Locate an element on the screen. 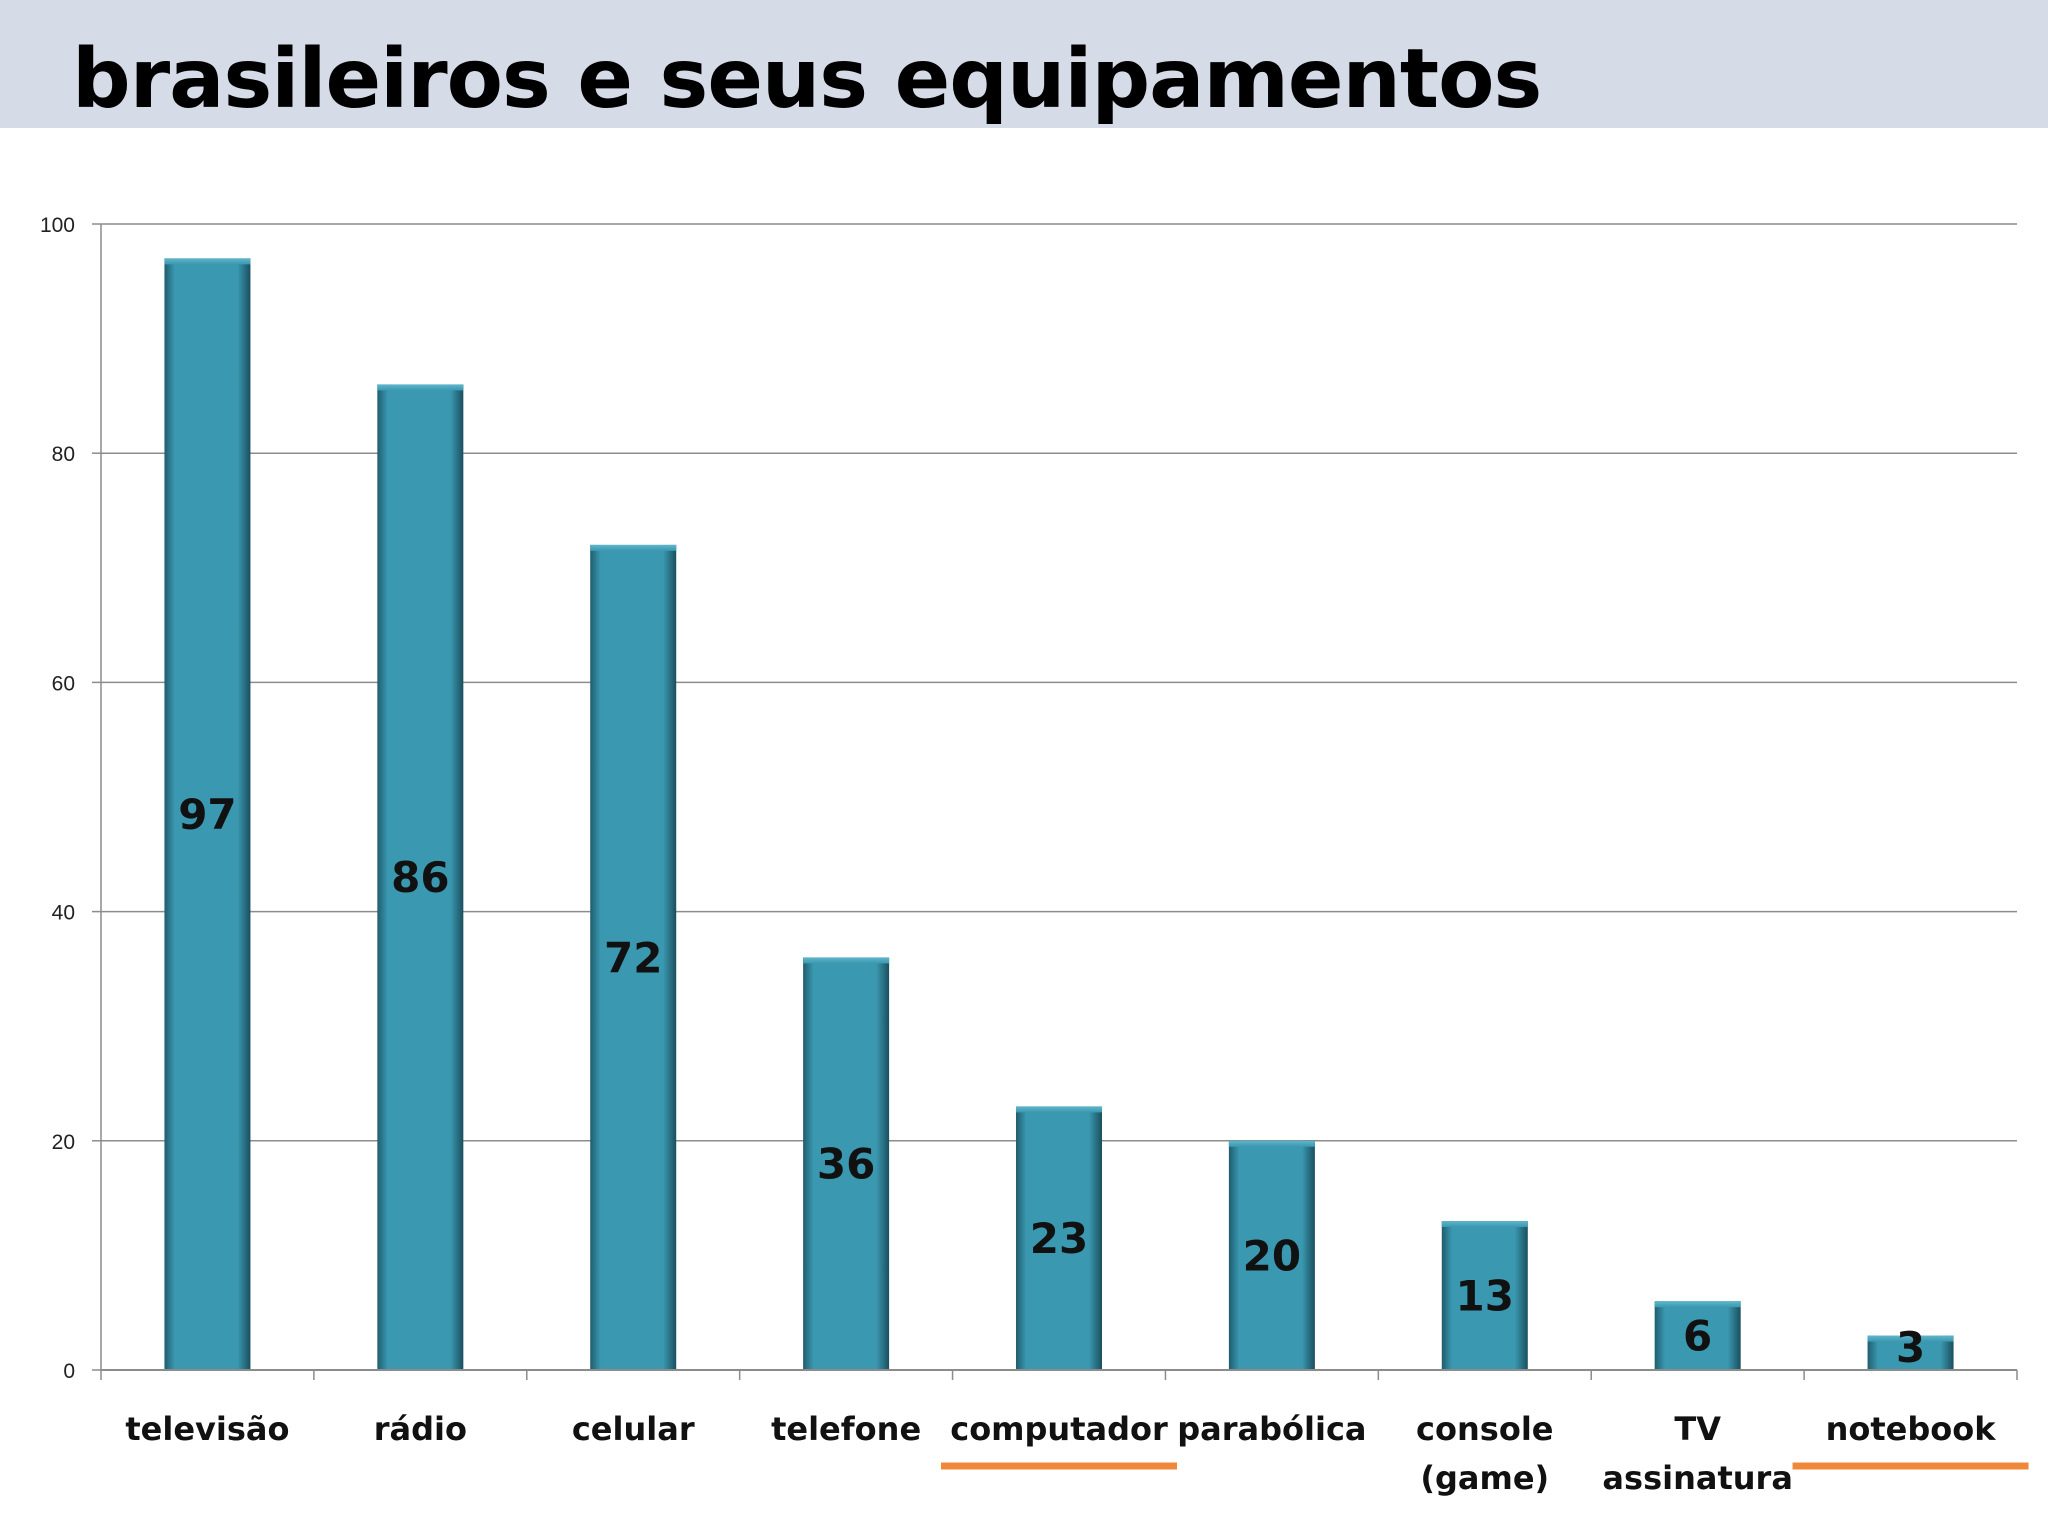  data-label: 6 is located at coordinates (1697, 1336).